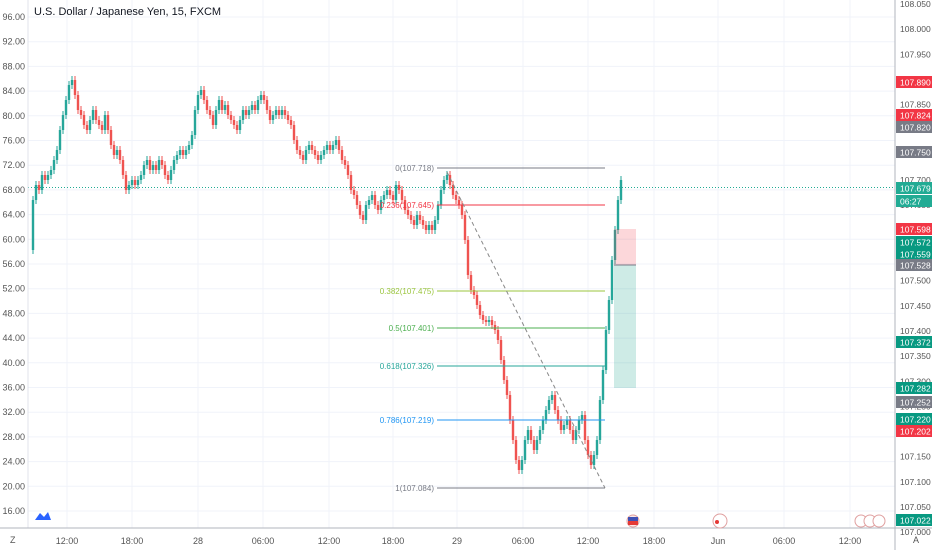 The width and height of the screenshot is (932, 555). Describe the element at coordinates (414, 488) in the screenshot. I see `svg-text: 1(107.084)` at that location.